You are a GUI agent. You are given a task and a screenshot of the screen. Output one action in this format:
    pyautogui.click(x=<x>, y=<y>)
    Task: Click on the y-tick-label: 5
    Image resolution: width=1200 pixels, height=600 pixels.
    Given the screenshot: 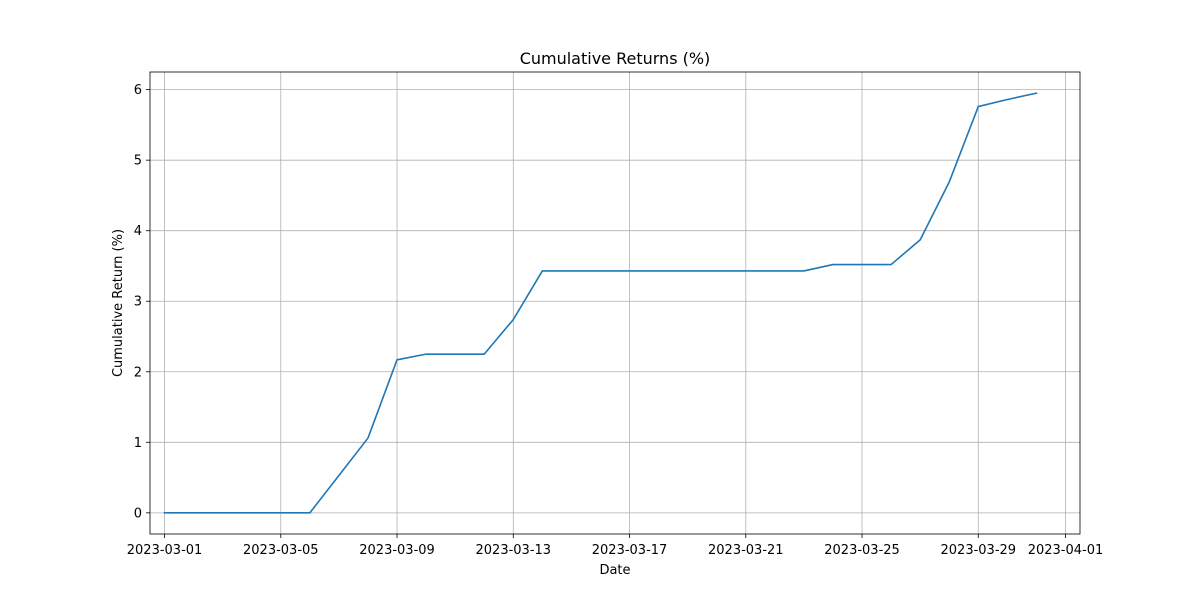 What is the action you would take?
    pyautogui.click(x=138, y=161)
    